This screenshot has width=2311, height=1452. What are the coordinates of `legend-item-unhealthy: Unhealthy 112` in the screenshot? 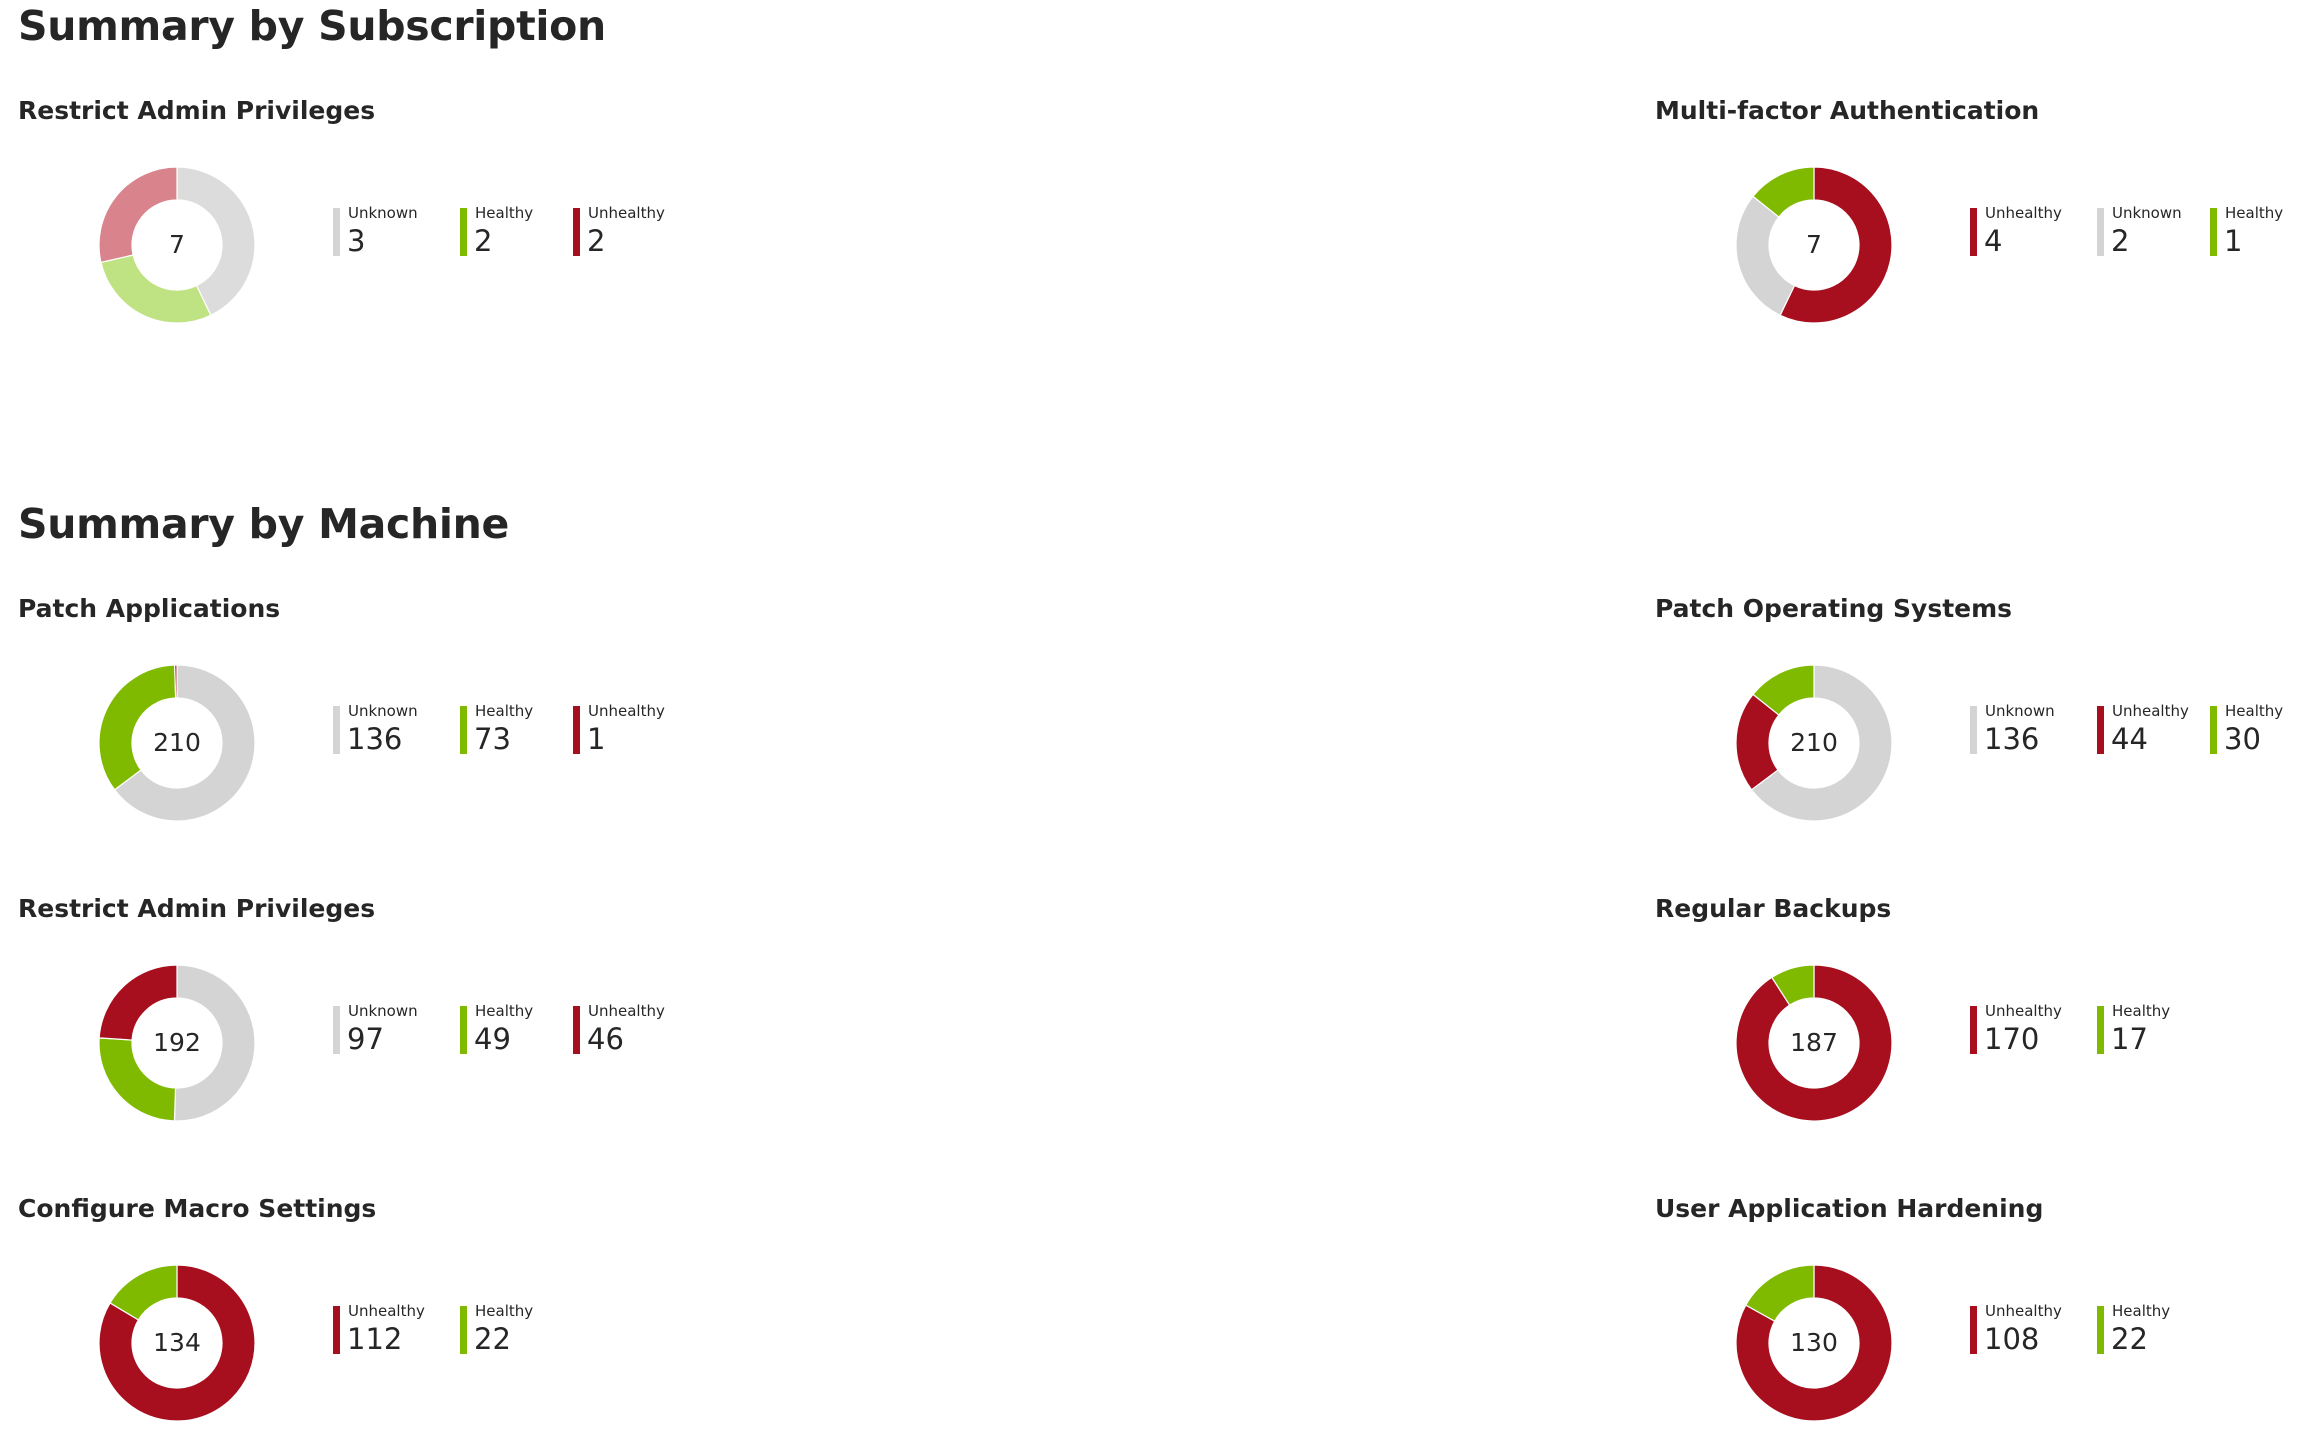 It's located at (393, 1332).